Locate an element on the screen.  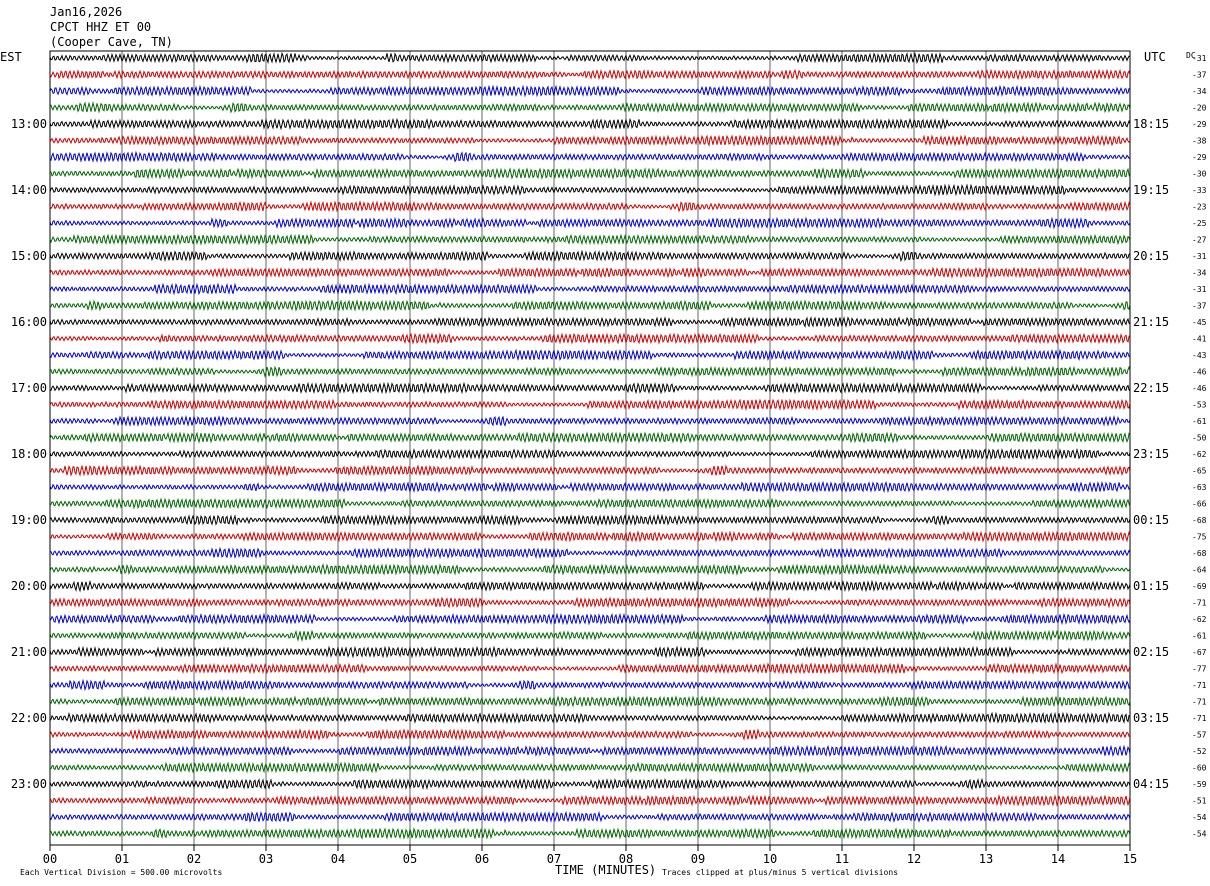
left-hour-label: 16:00 is located at coordinates (29, 322).